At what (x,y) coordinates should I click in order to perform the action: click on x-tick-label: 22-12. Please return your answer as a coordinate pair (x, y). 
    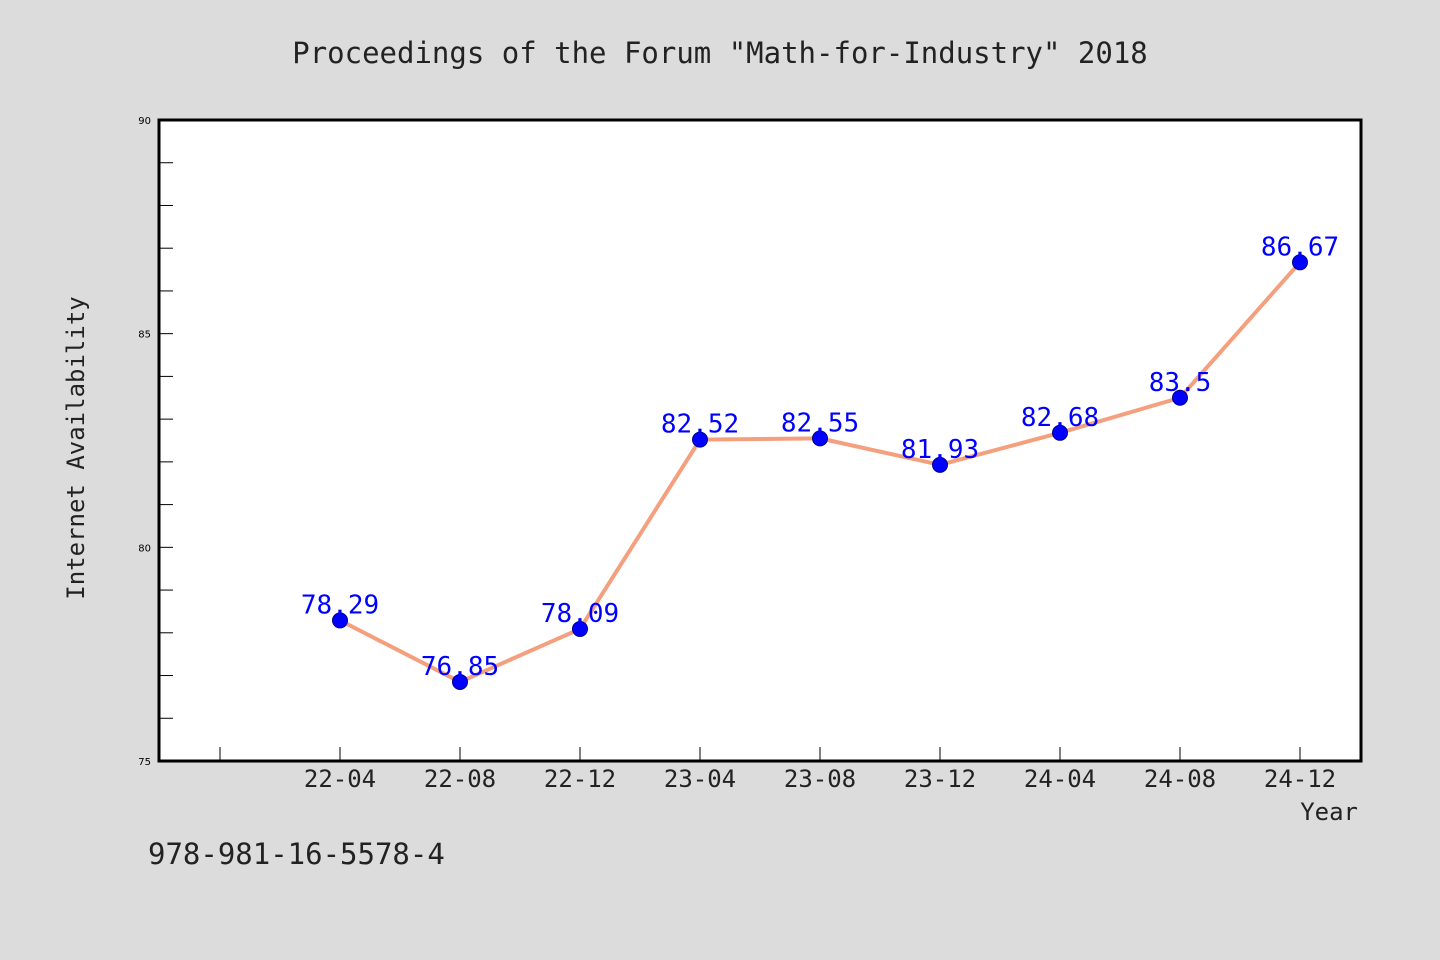
    Looking at the image, I should click on (580, 779).